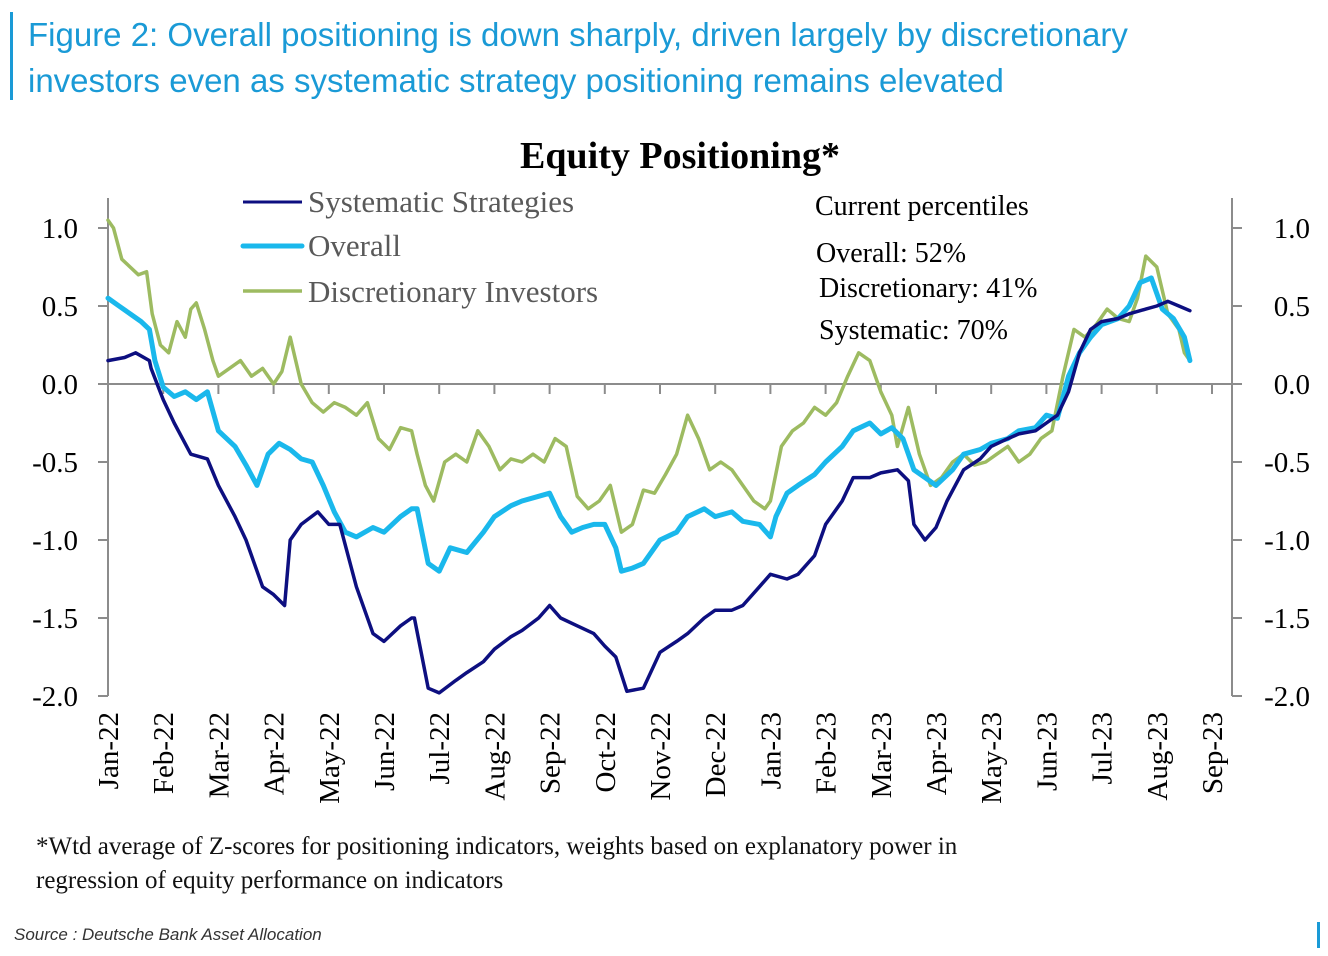 The image size is (1328, 956). What do you see at coordinates (60, 385) in the screenshot?
I see `left-y-tick-label: 0.0` at bounding box center [60, 385].